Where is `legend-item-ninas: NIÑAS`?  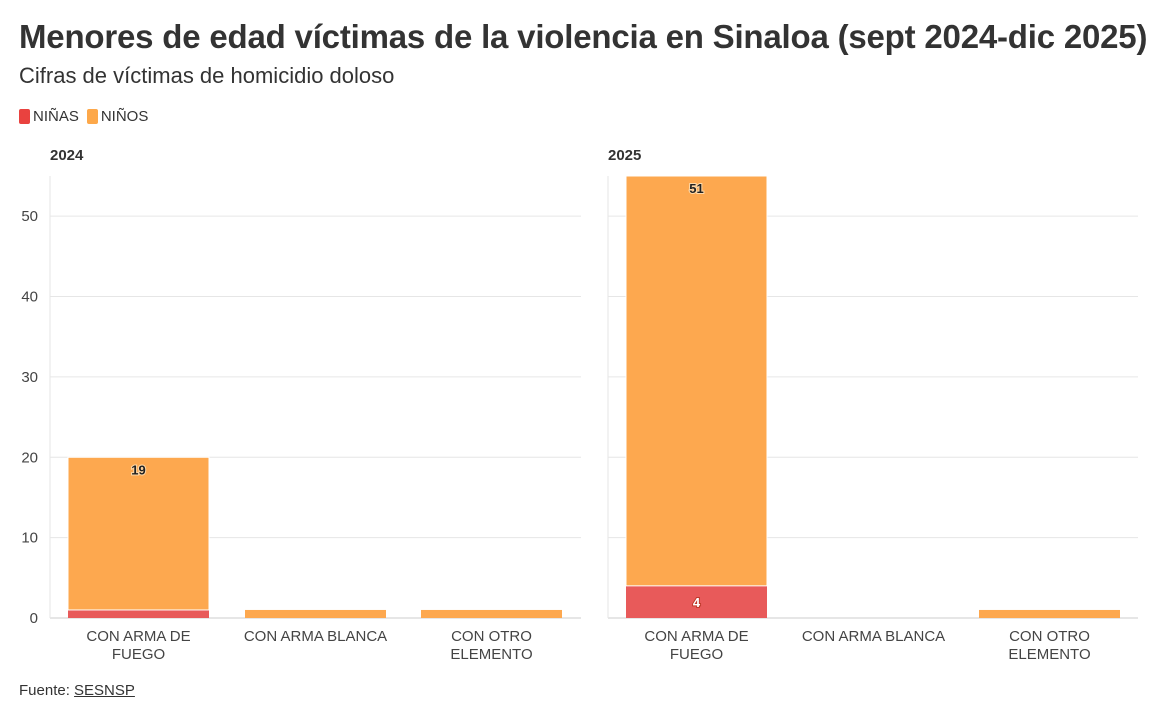
legend-item-ninas: NIÑAS is located at coordinates (49, 116).